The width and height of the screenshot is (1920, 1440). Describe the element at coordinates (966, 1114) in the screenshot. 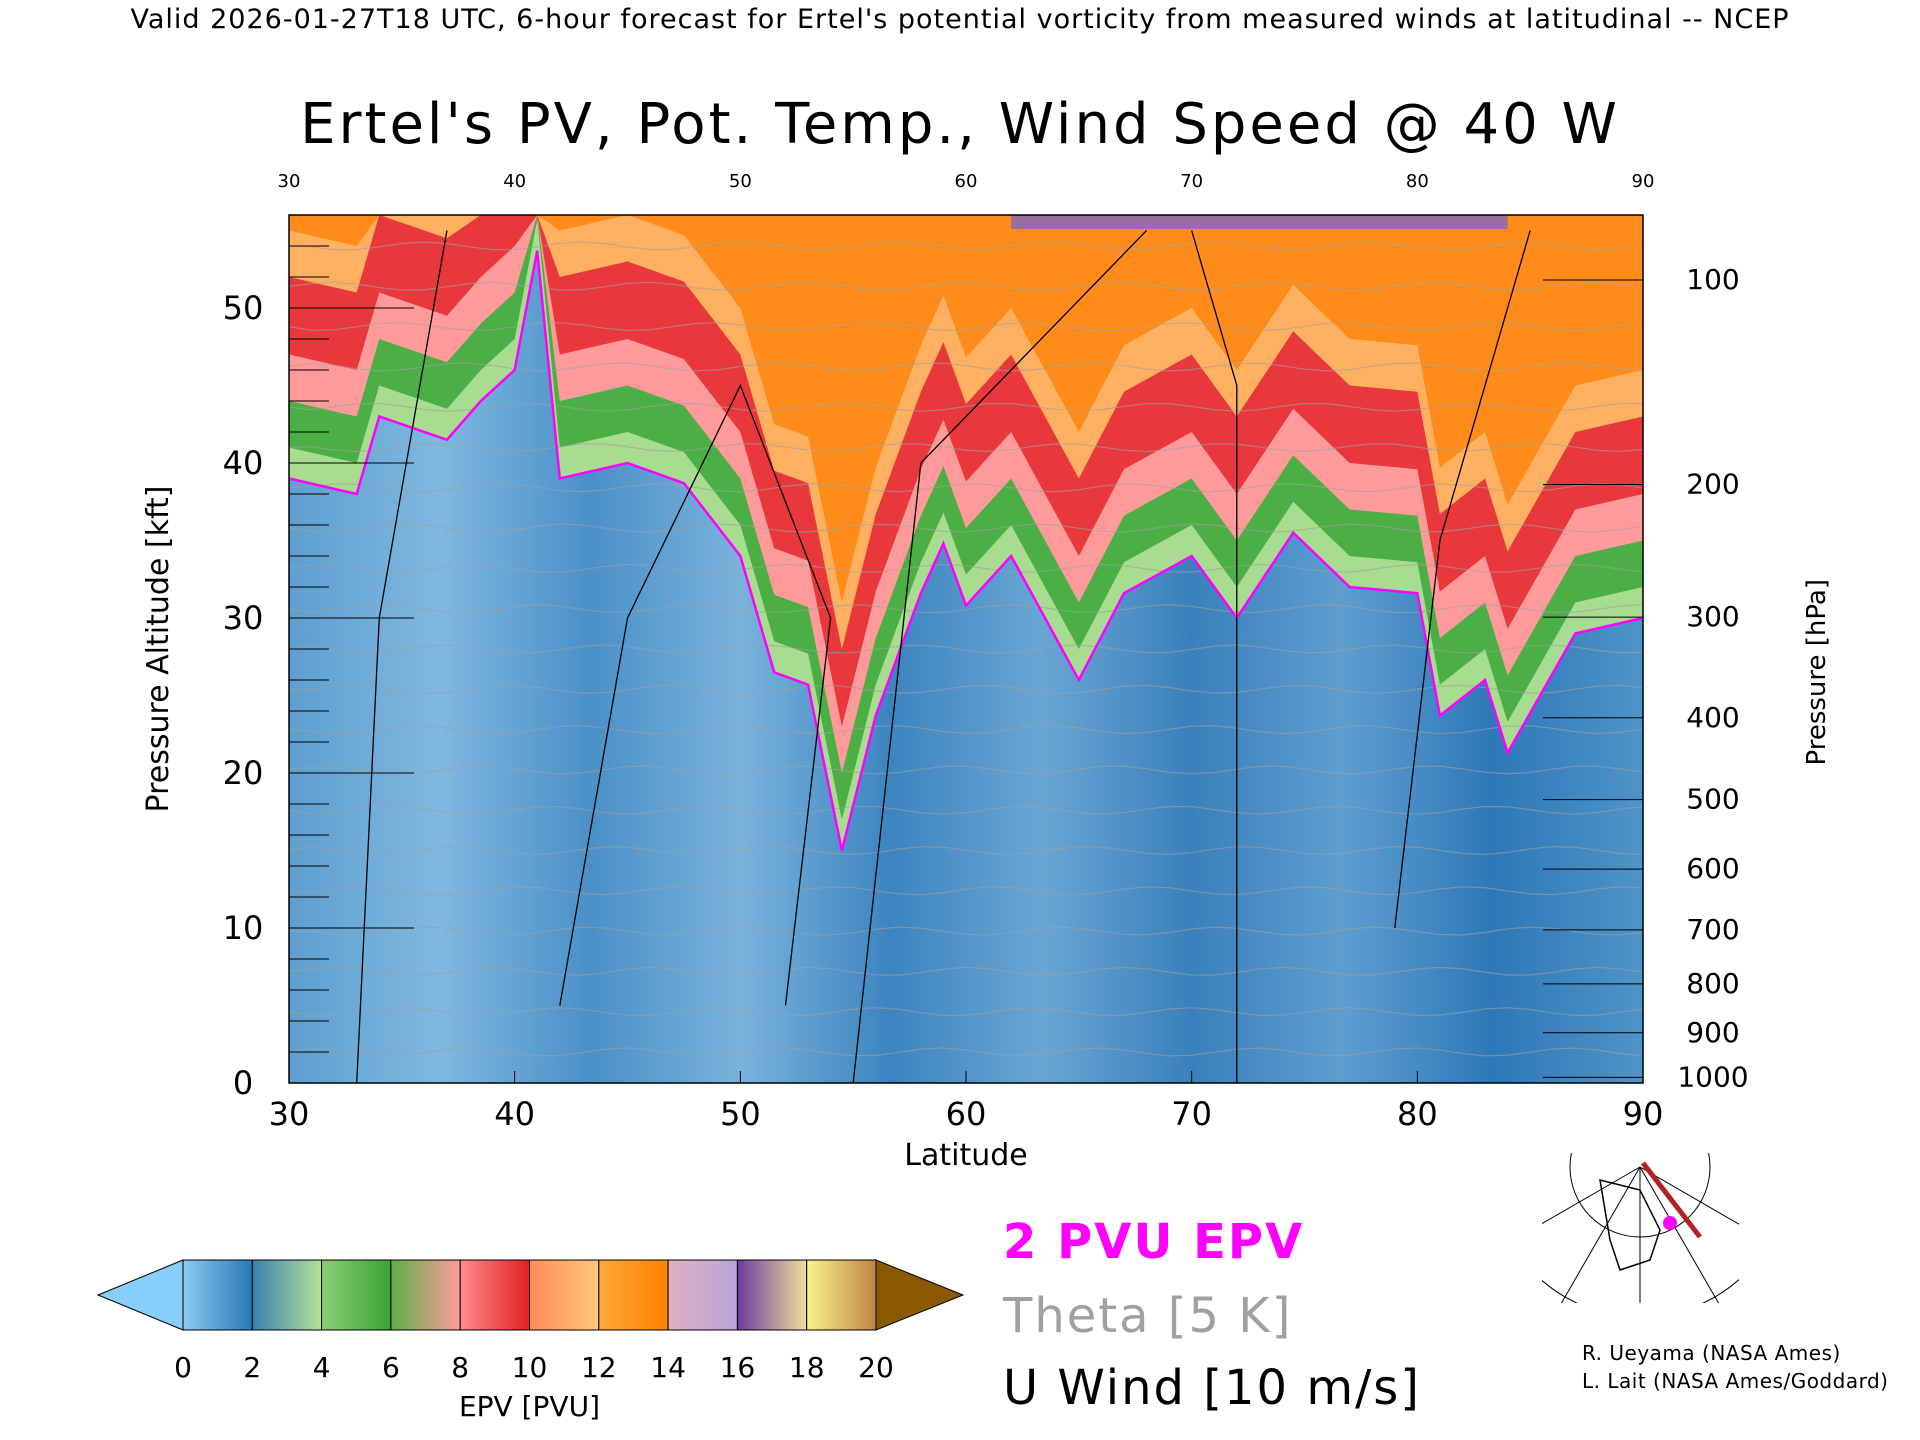

I see `x-tick-label: 60` at that location.